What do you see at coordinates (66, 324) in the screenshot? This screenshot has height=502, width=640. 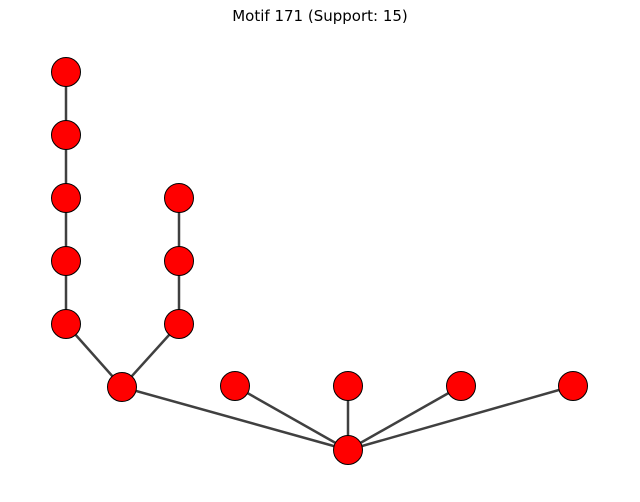 I see `node-n5` at bounding box center [66, 324].